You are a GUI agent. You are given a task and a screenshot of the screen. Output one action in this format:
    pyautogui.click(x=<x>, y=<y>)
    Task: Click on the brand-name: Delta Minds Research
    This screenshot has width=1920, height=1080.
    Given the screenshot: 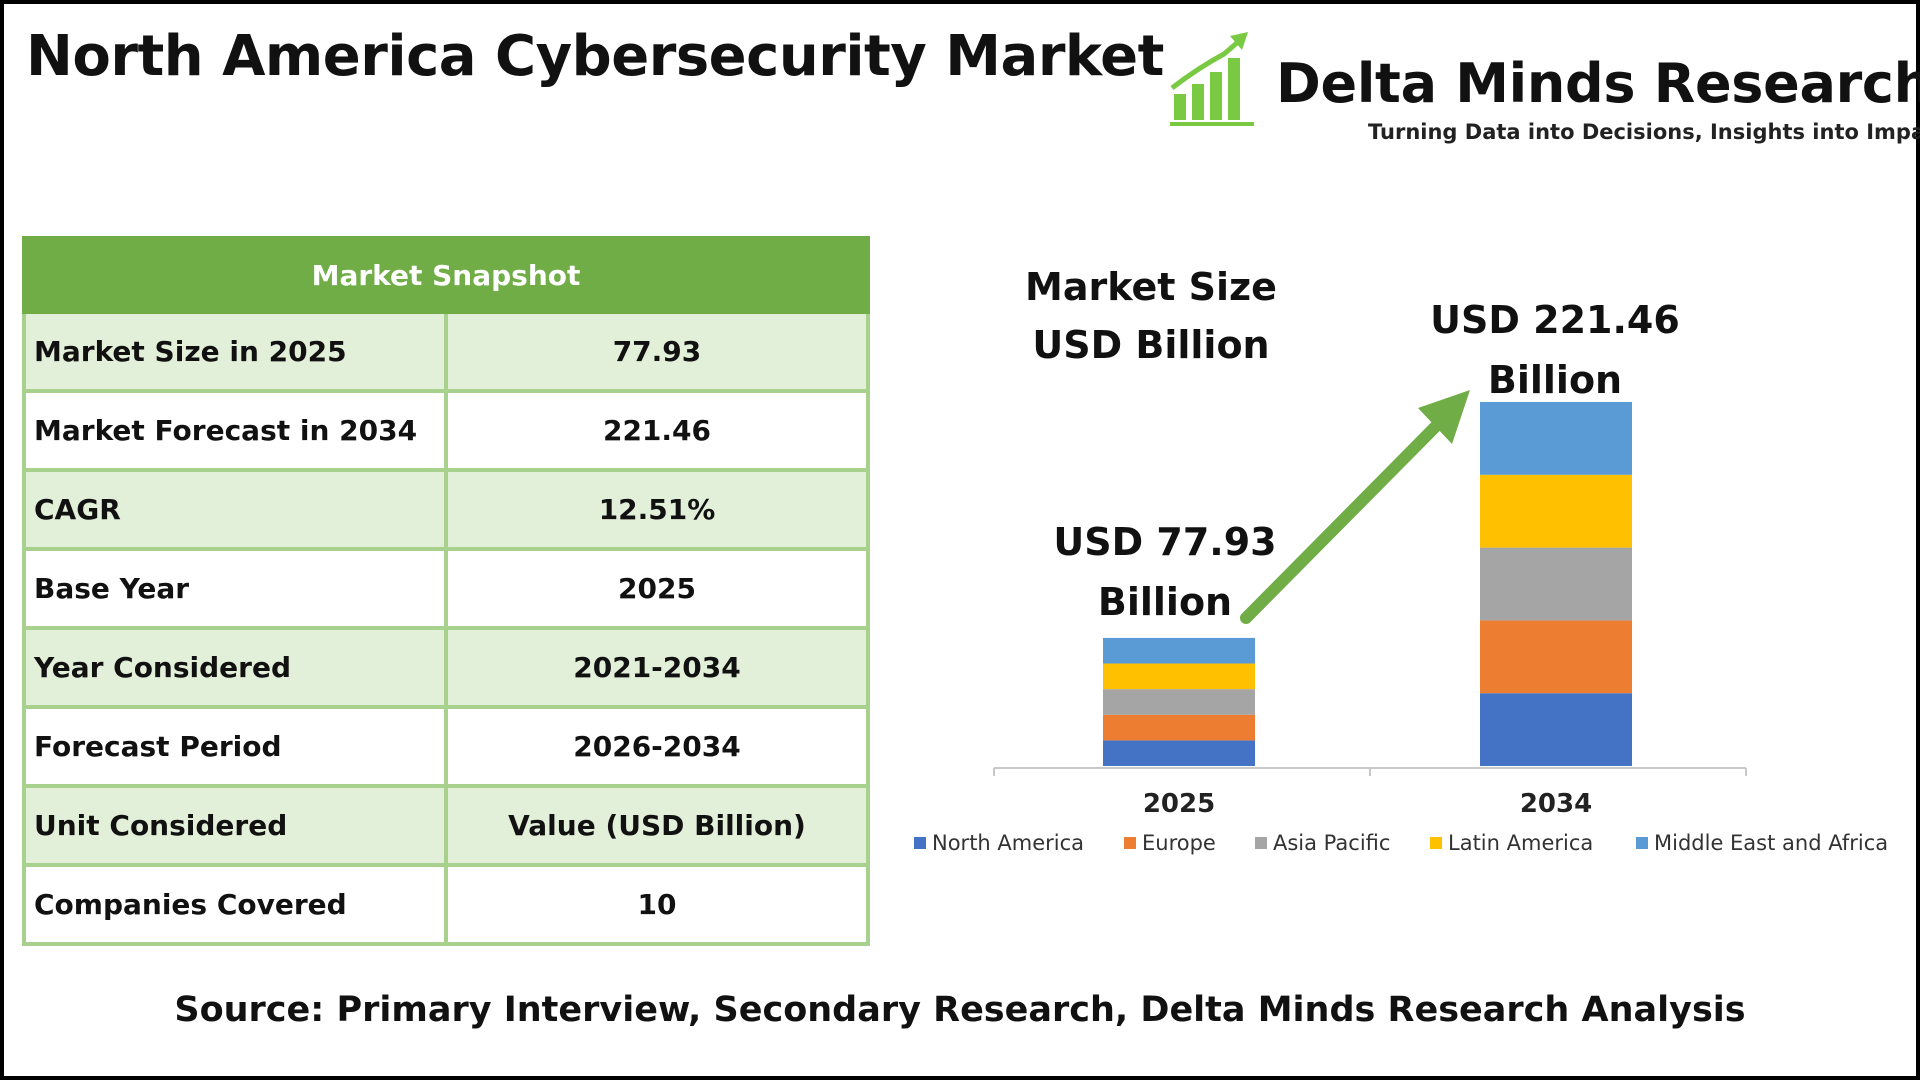 What is the action you would take?
    pyautogui.click(x=1598, y=83)
    